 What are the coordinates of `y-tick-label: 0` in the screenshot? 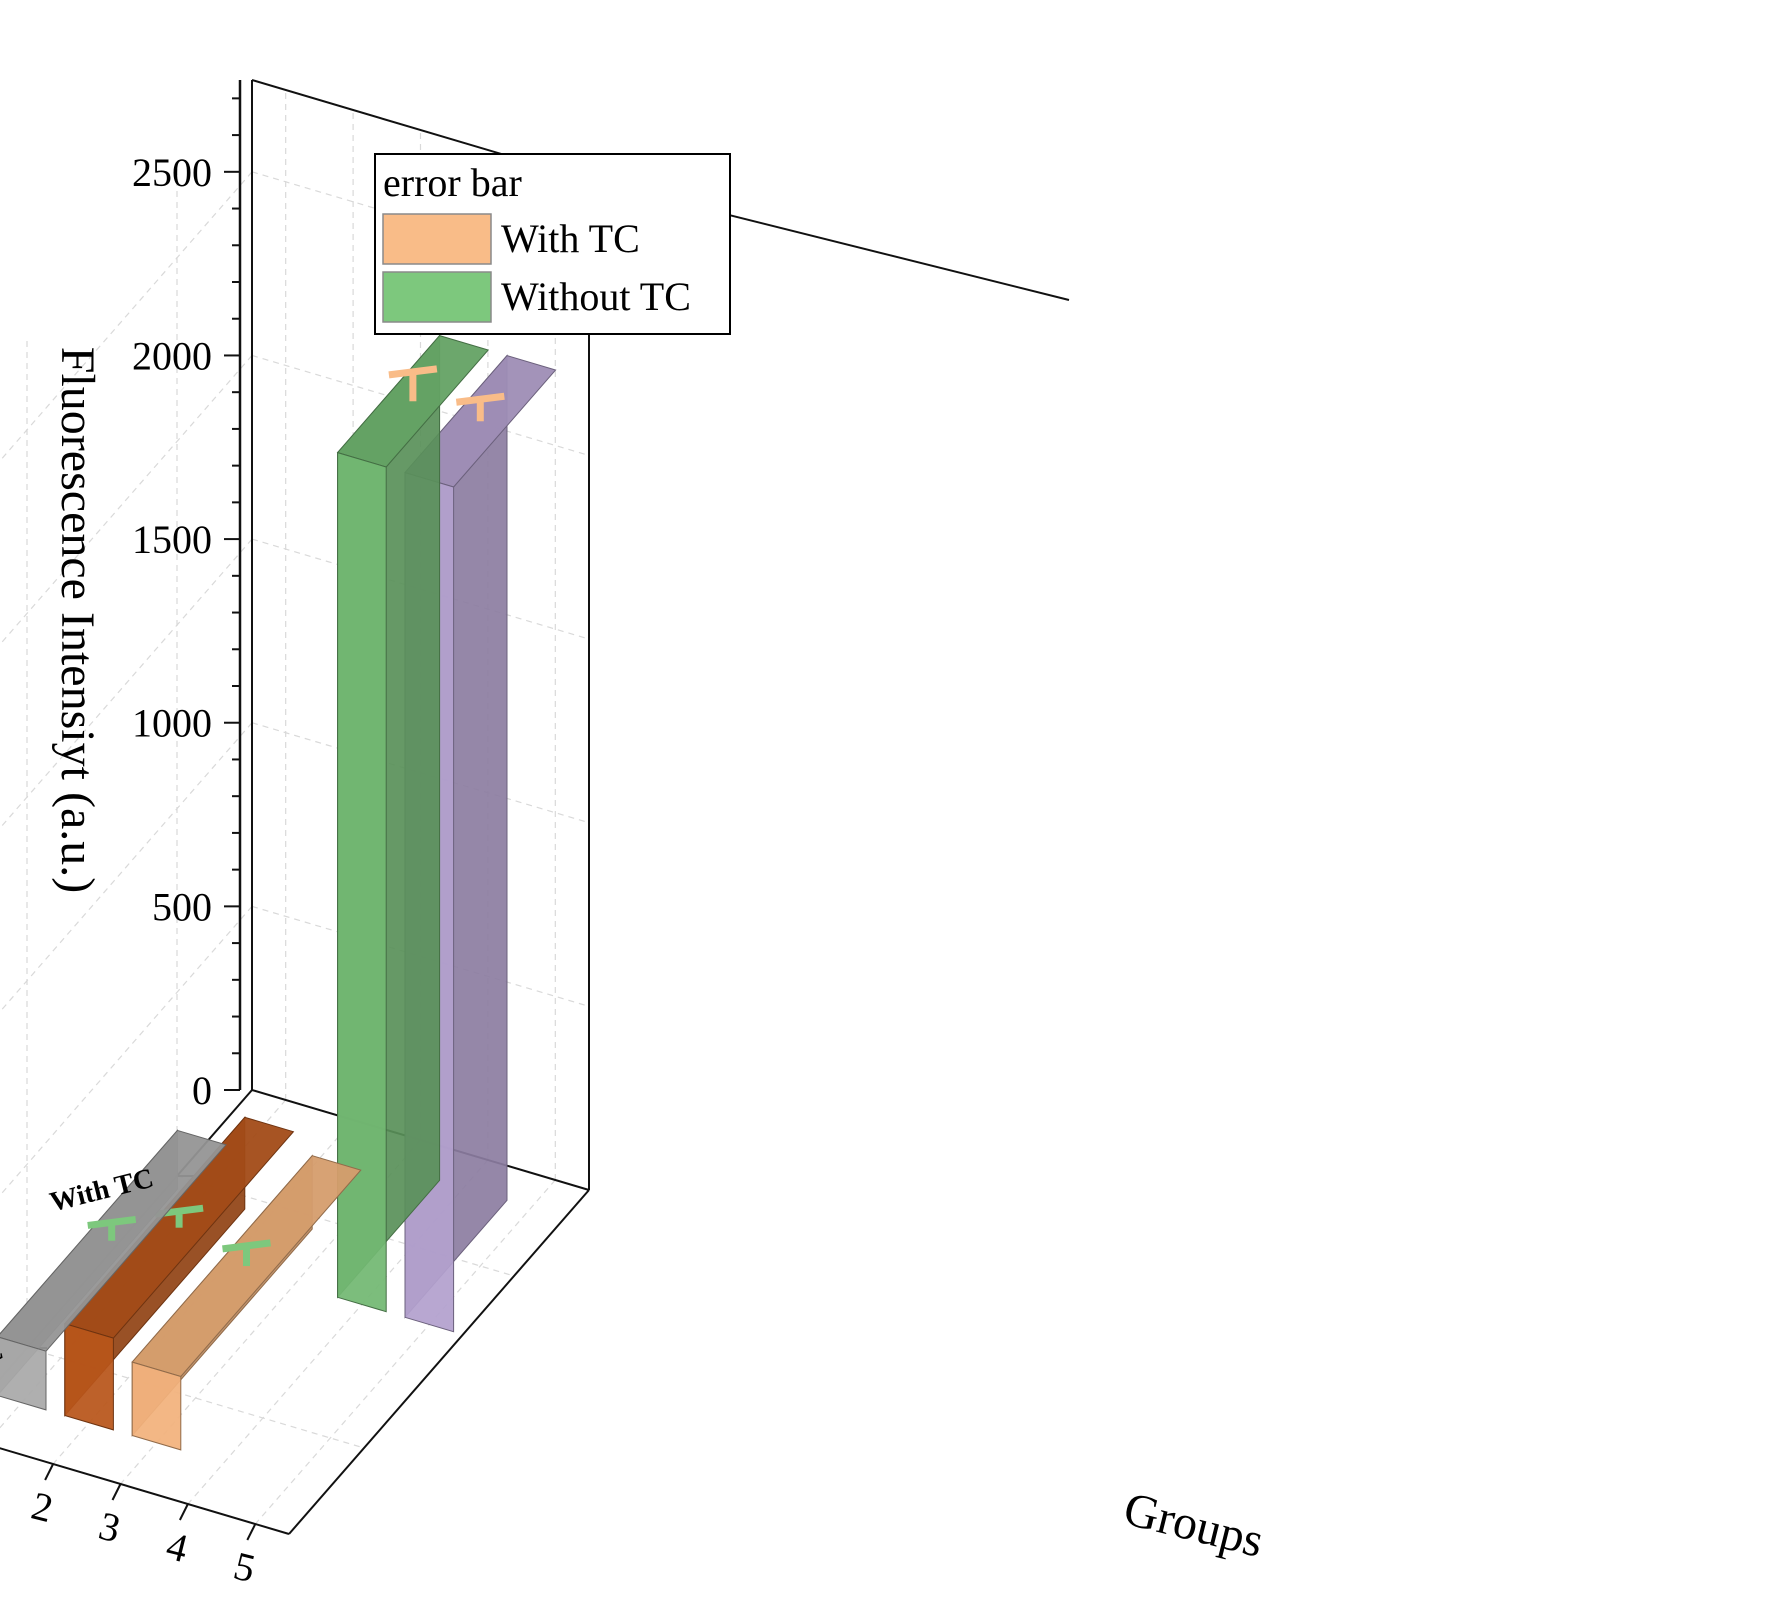 It's located at (202, 1090).